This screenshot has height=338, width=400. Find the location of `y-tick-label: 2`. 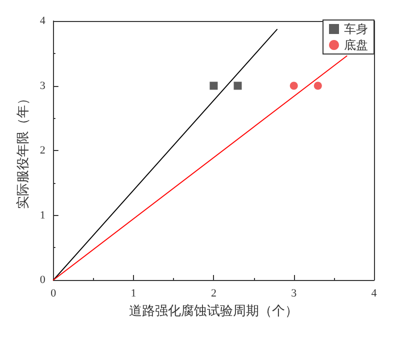

y-tick-label: 2 is located at coordinates (43, 150).